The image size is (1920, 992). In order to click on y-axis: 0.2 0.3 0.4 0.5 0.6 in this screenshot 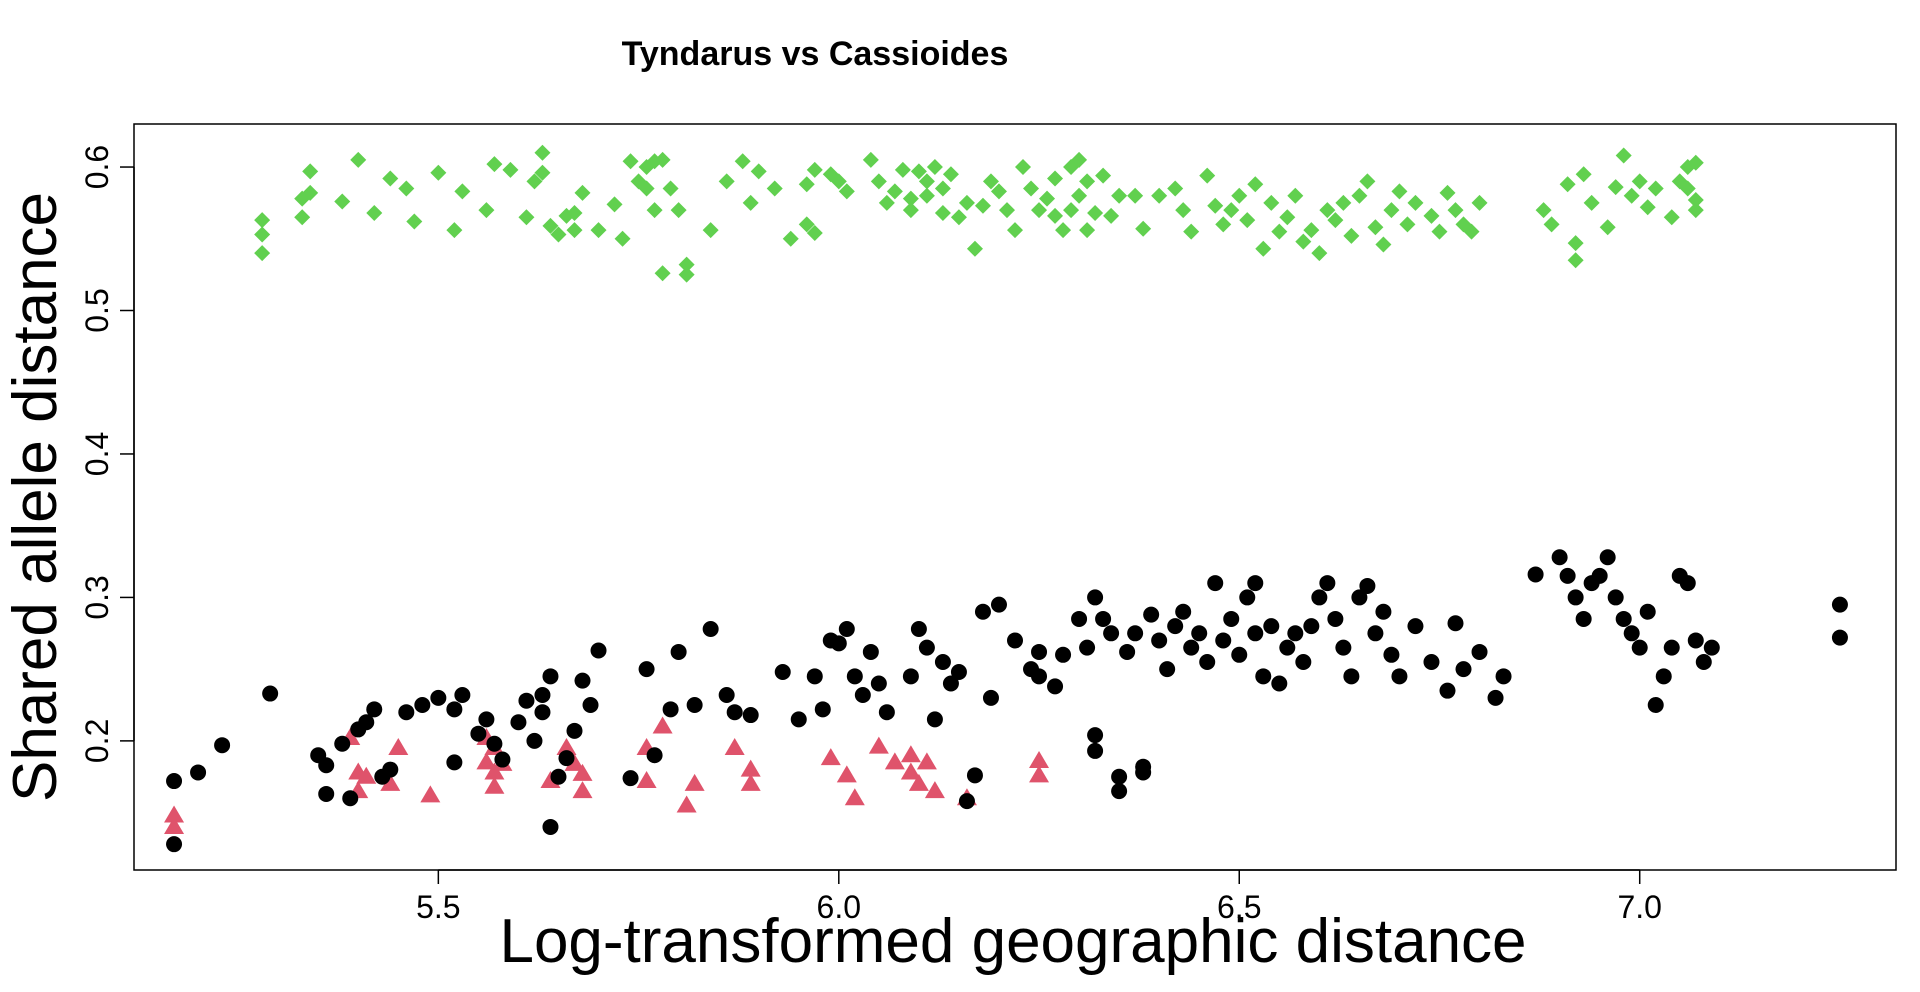, I will do `click(107, 454)`.